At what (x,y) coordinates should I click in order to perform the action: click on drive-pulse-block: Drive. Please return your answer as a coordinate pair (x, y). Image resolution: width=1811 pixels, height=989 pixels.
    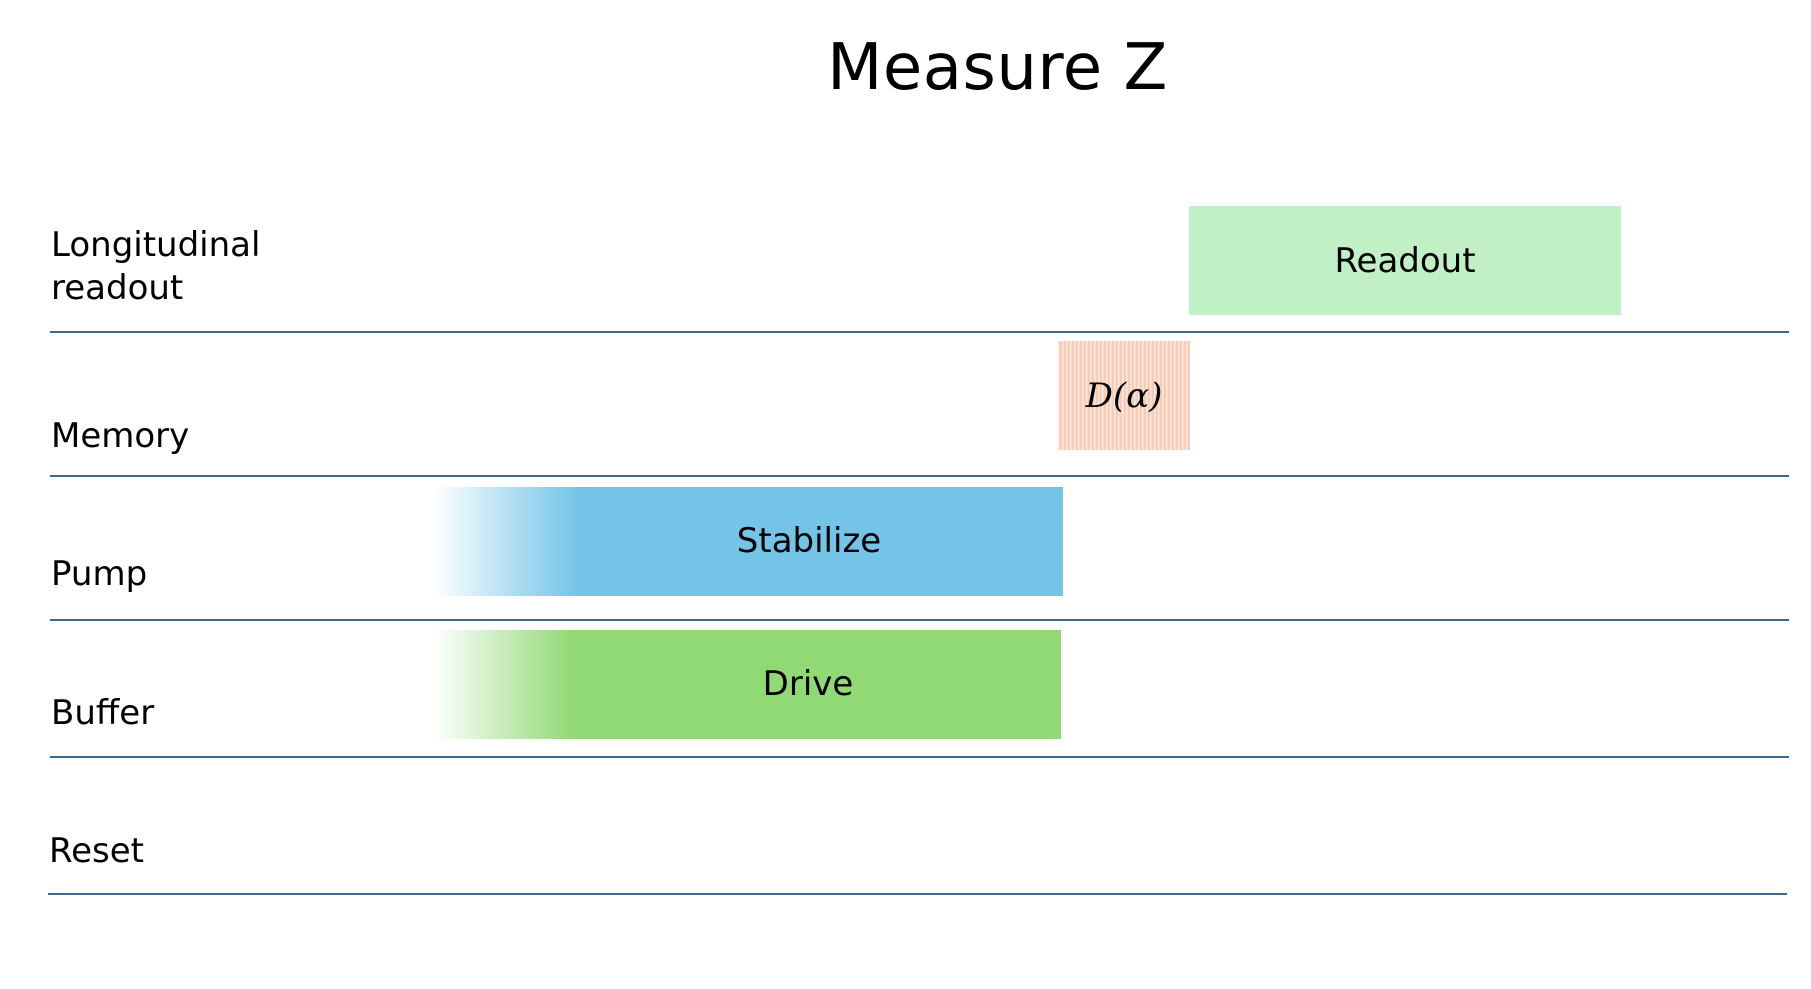
    Looking at the image, I should click on (747, 684).